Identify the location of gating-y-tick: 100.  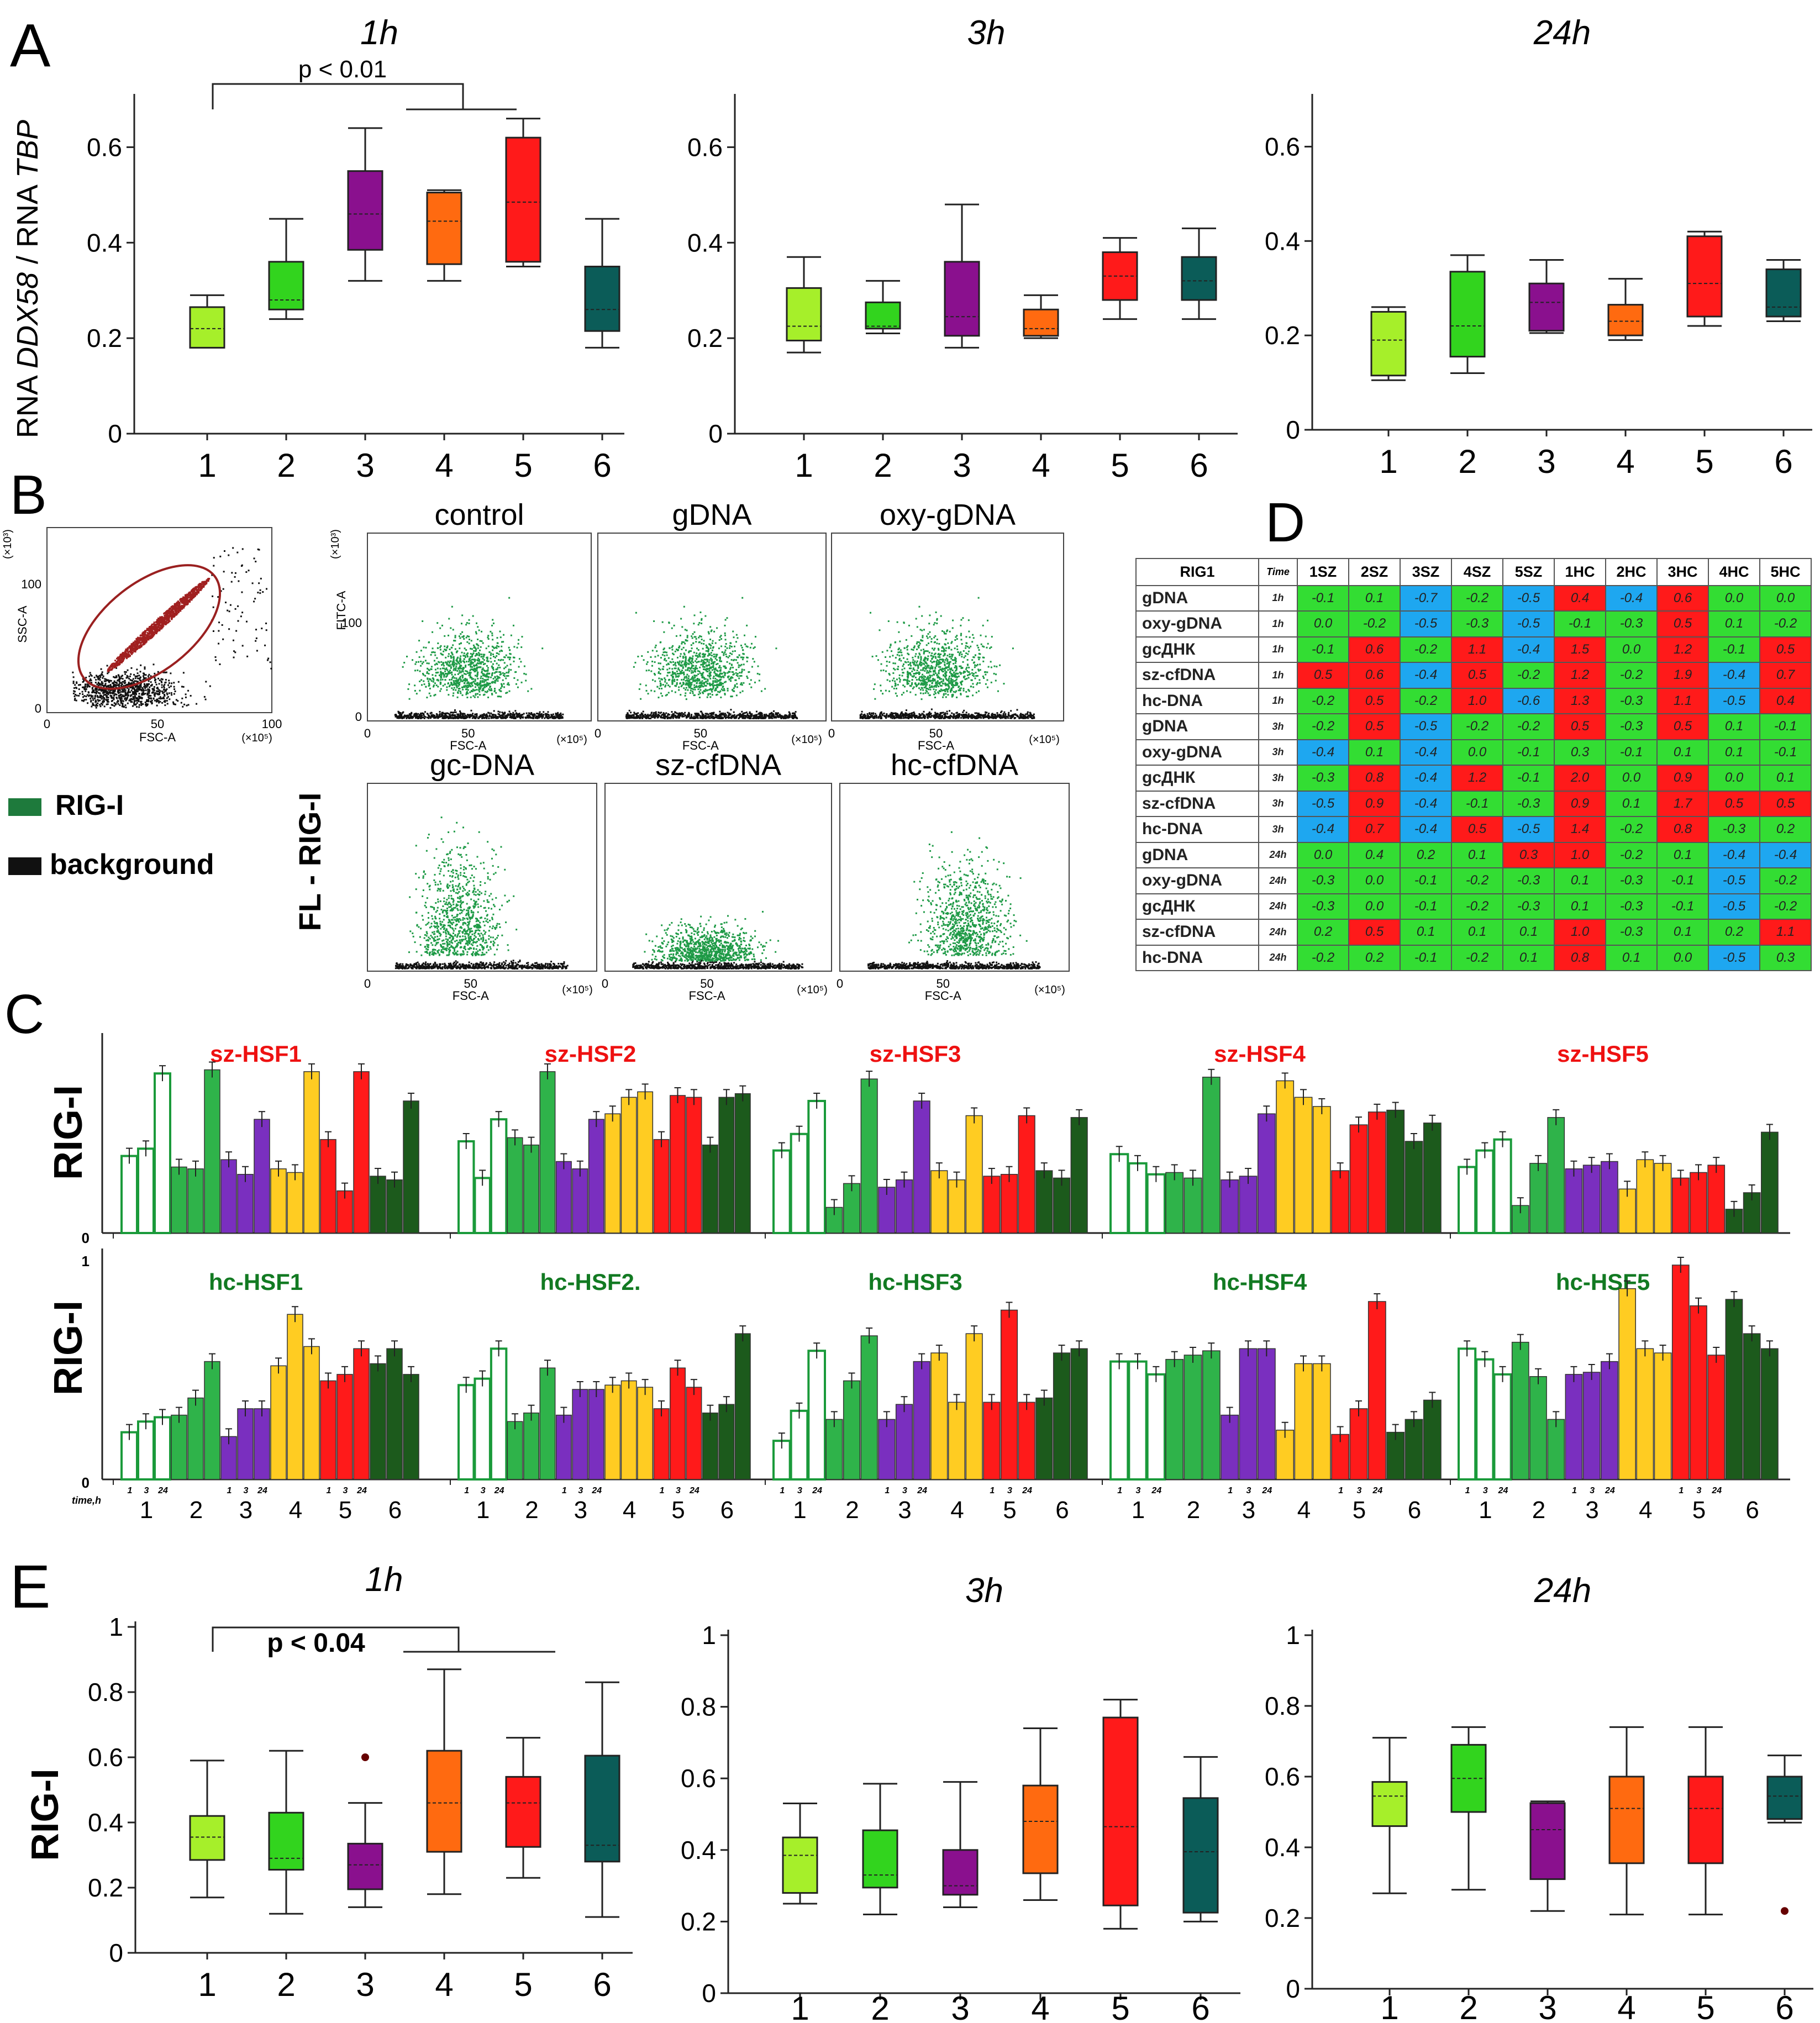
(31, 584).